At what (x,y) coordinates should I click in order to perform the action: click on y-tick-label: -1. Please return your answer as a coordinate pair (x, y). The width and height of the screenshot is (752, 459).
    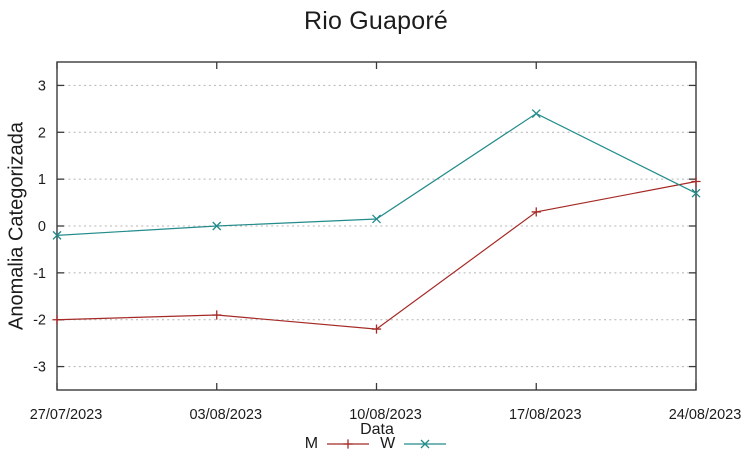
    Looking at the image, I should click on (39, 274).